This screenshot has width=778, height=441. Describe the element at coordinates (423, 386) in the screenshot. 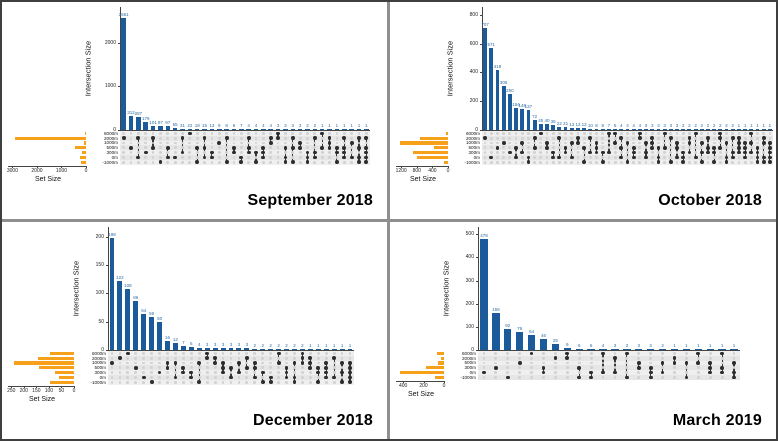

I see `set-tick-label: 200` at that location.